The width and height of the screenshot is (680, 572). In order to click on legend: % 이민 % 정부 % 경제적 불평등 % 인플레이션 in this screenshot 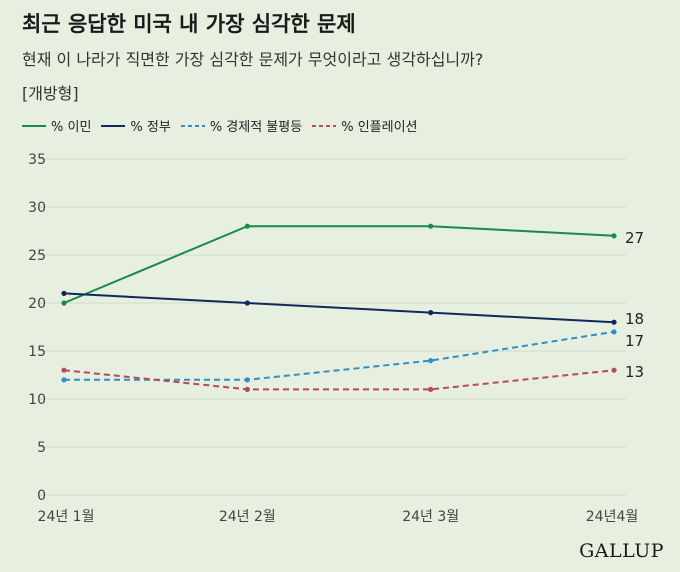, I will do `click(225, 125)`.